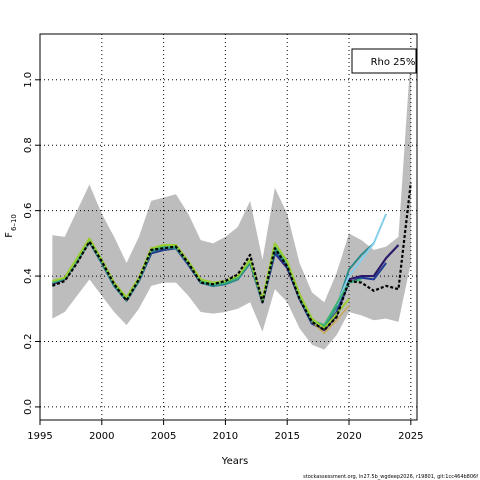  I want to click on x-tick-label: 2025, so click(410, 436).